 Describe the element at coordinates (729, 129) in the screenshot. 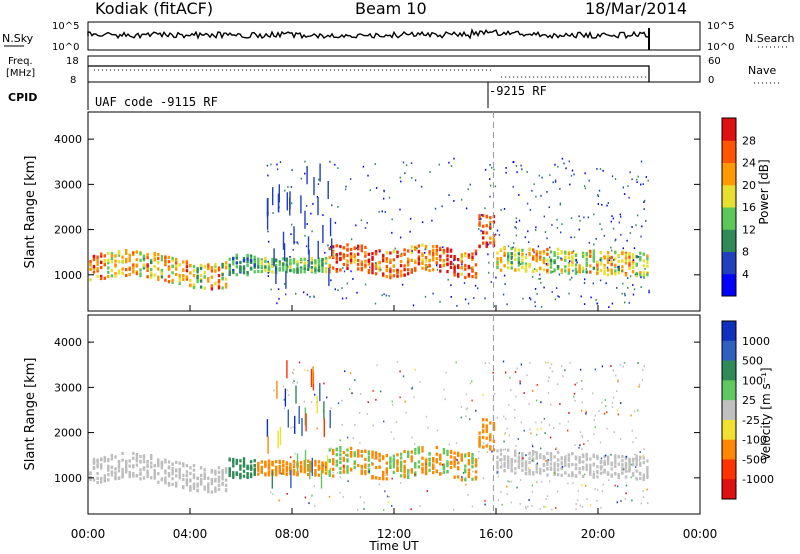

I see `colorbar-segment` at that location.